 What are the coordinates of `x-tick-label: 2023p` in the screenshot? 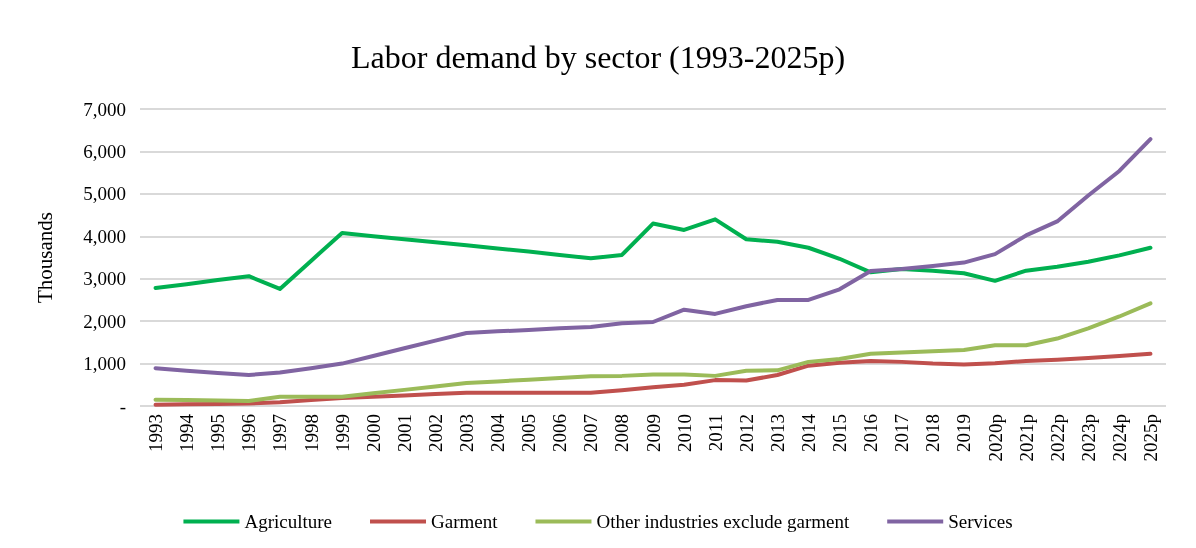 It's located at (1088, 438).